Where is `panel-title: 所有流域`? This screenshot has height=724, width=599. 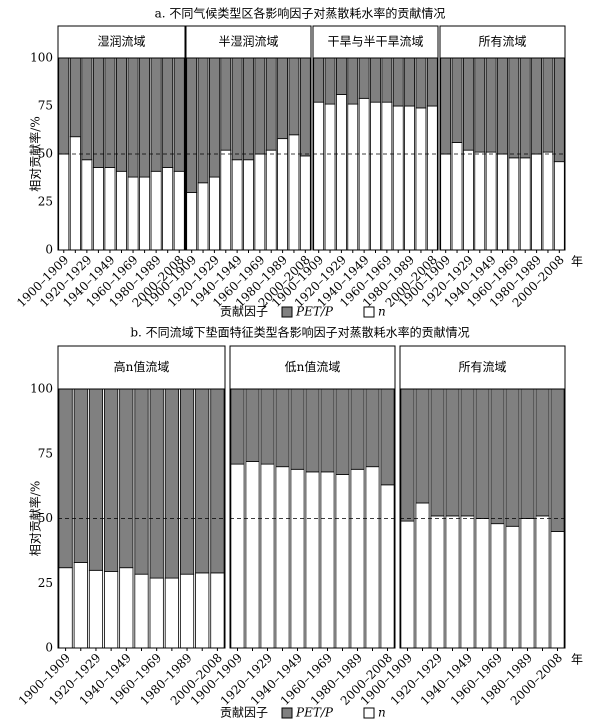 panel-title: 所有流域 is located at coordinates (502, 42).